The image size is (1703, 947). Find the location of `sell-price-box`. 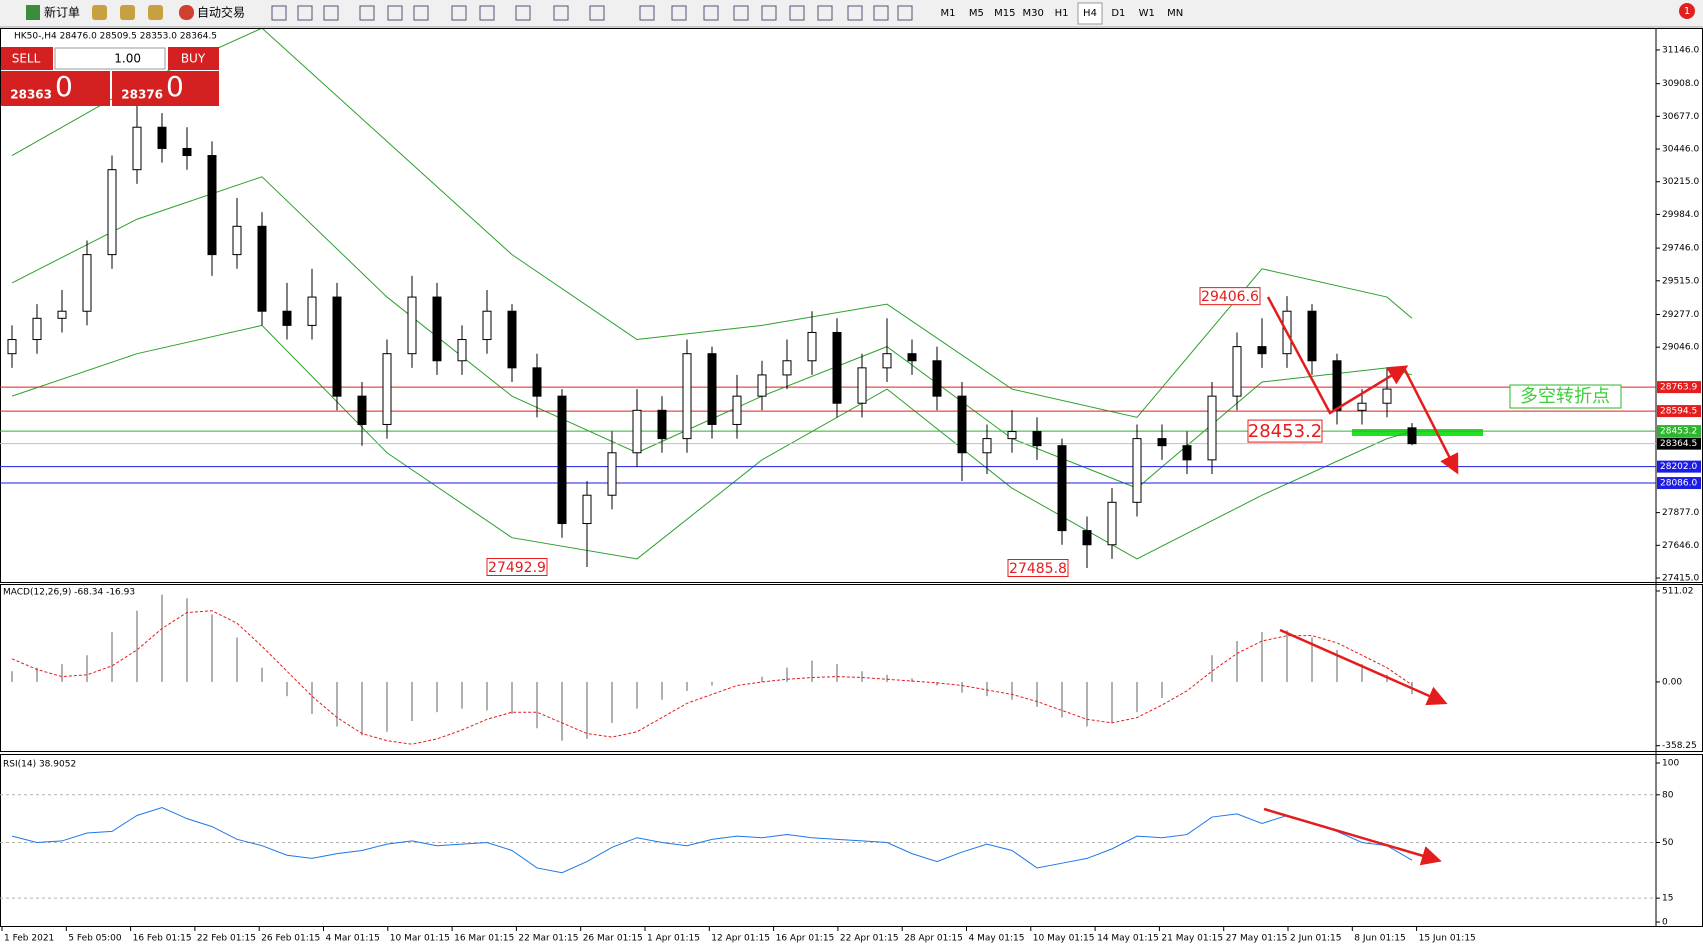

sell-price-box is located at coordinates (55, 88).